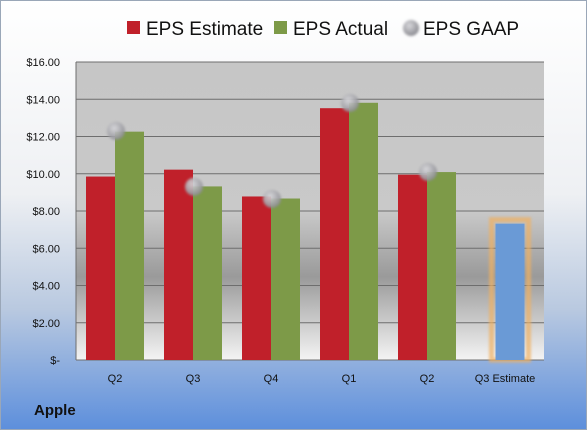 The width and height of the screenshot is (587, 430). What do you see at coordinates (46, 287) in the screenshot?
I see `y-tick-label: $4.00` at bounding box center [46, 287].